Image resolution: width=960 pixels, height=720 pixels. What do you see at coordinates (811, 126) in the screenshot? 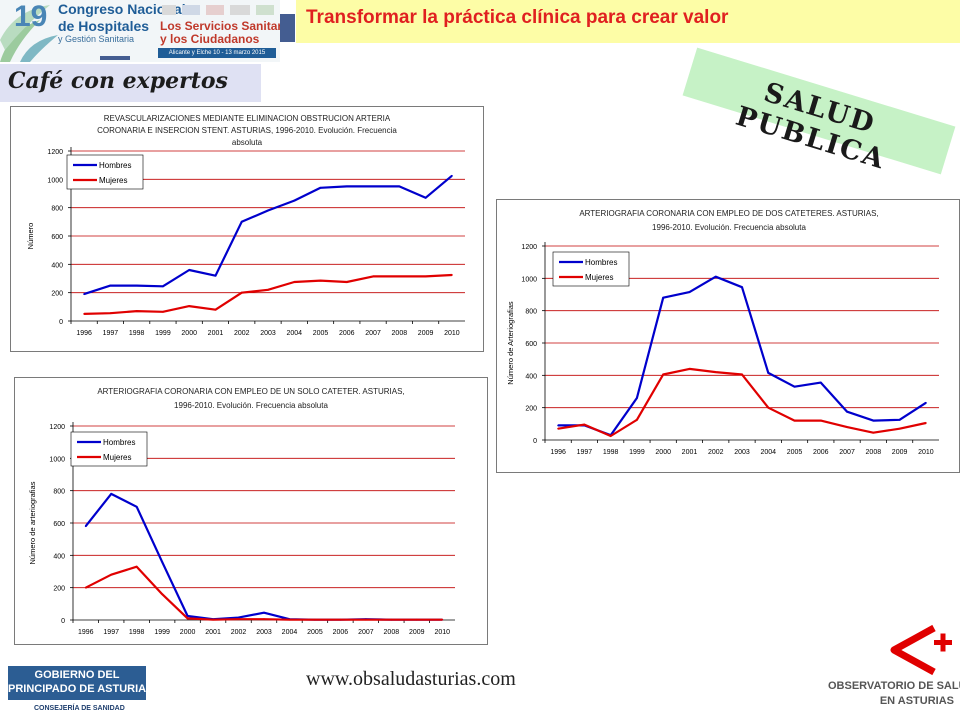
I see `stamp-text: SALUD PUBLICA` at bounding box center [811, 126].